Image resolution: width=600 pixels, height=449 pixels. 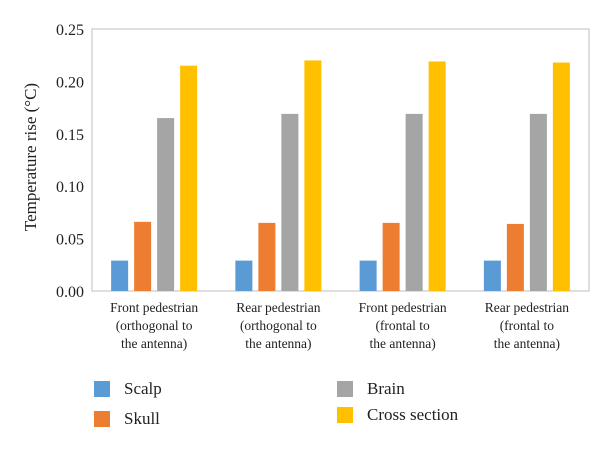 I want to click on y-tick-label: 0.20, so click(x=70, y=82).